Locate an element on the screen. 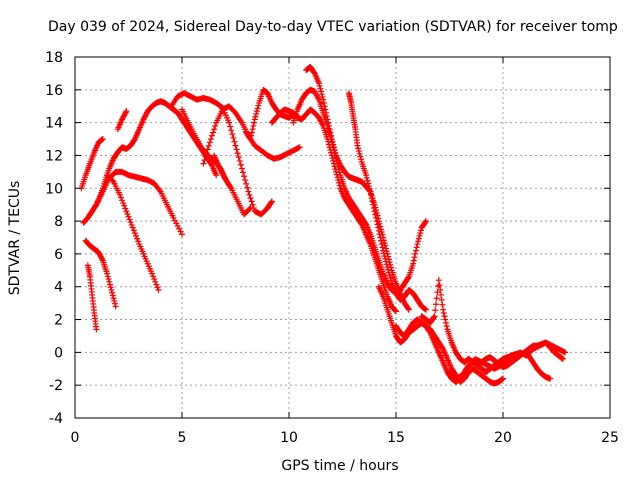  series-arc-e is located at coordinates (100, 273).